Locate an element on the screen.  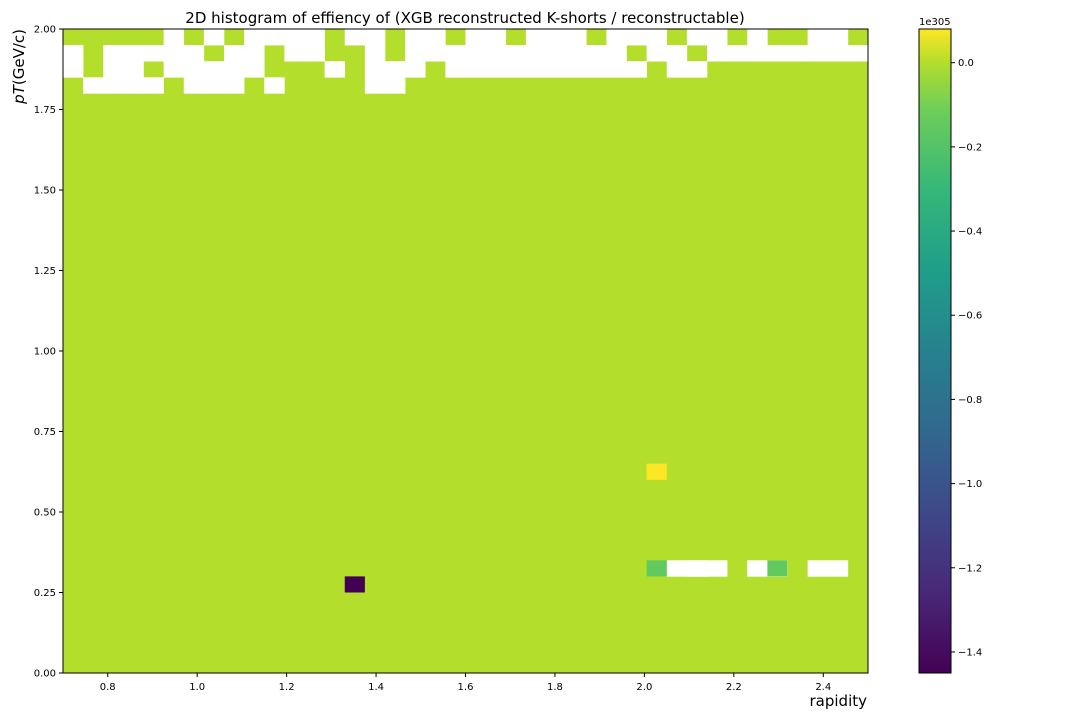
y-tick-label: 0.25 is located at coordinates (45, 593).